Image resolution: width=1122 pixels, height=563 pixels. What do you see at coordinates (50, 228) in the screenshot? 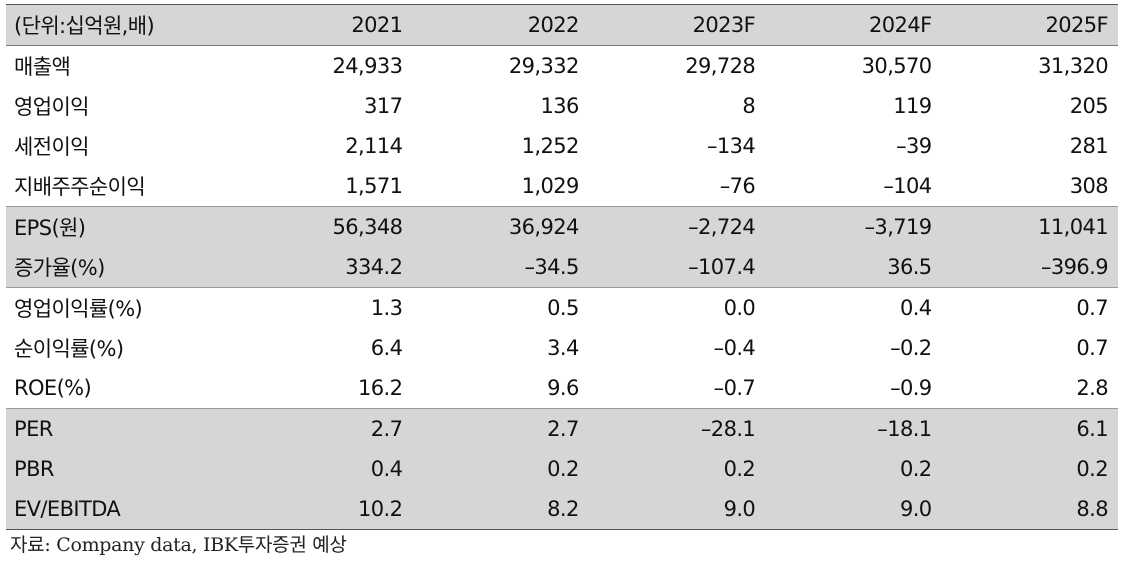
I see `row-label: EPS(원)` at bounding box center [50, 228].